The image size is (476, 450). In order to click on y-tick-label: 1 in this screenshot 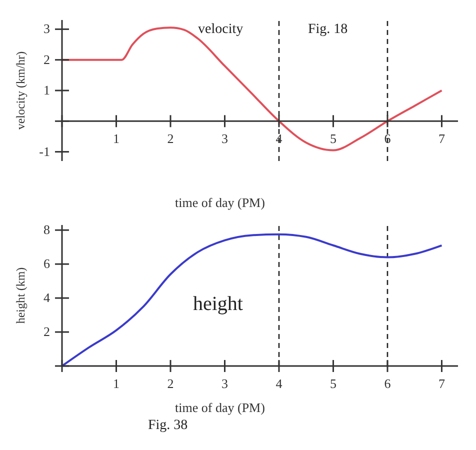, I will do `click(47, 90)`.